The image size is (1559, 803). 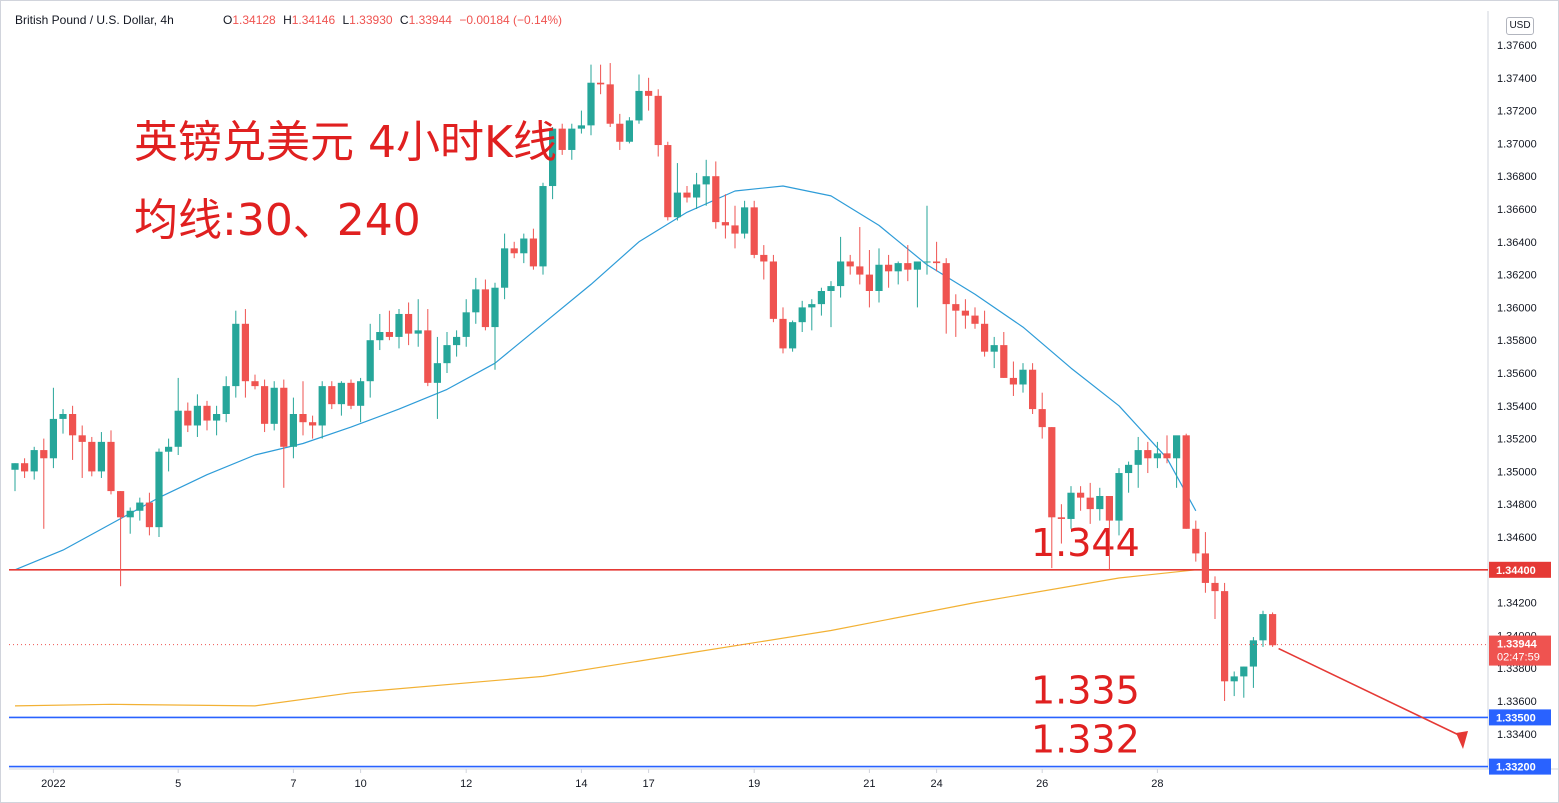 What do you see at coordinates (1517, 538) in the screenshot?
I see `price-tick-label: 1.34600` at bounding box center [1517, 538].